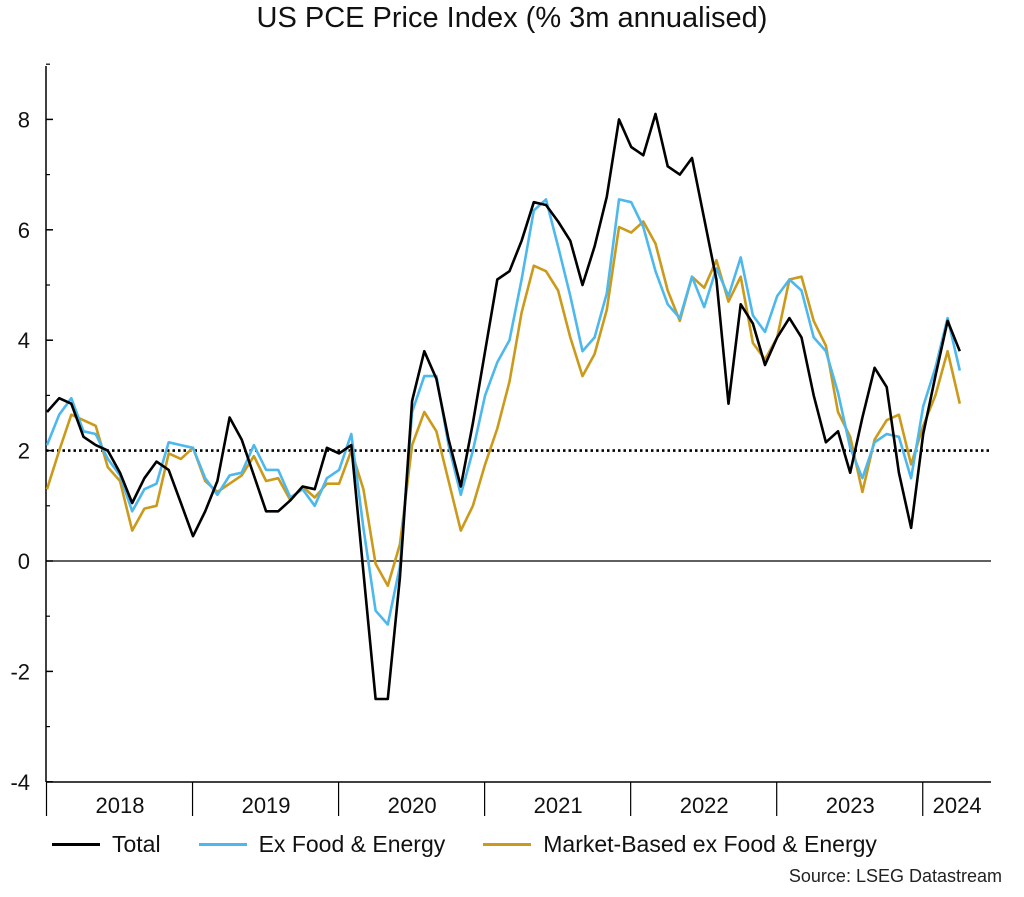  What do you see at coordinates (120, 805) in the screenshot?
I see `x-year-label: 2018` at bounding box center [120, 805].